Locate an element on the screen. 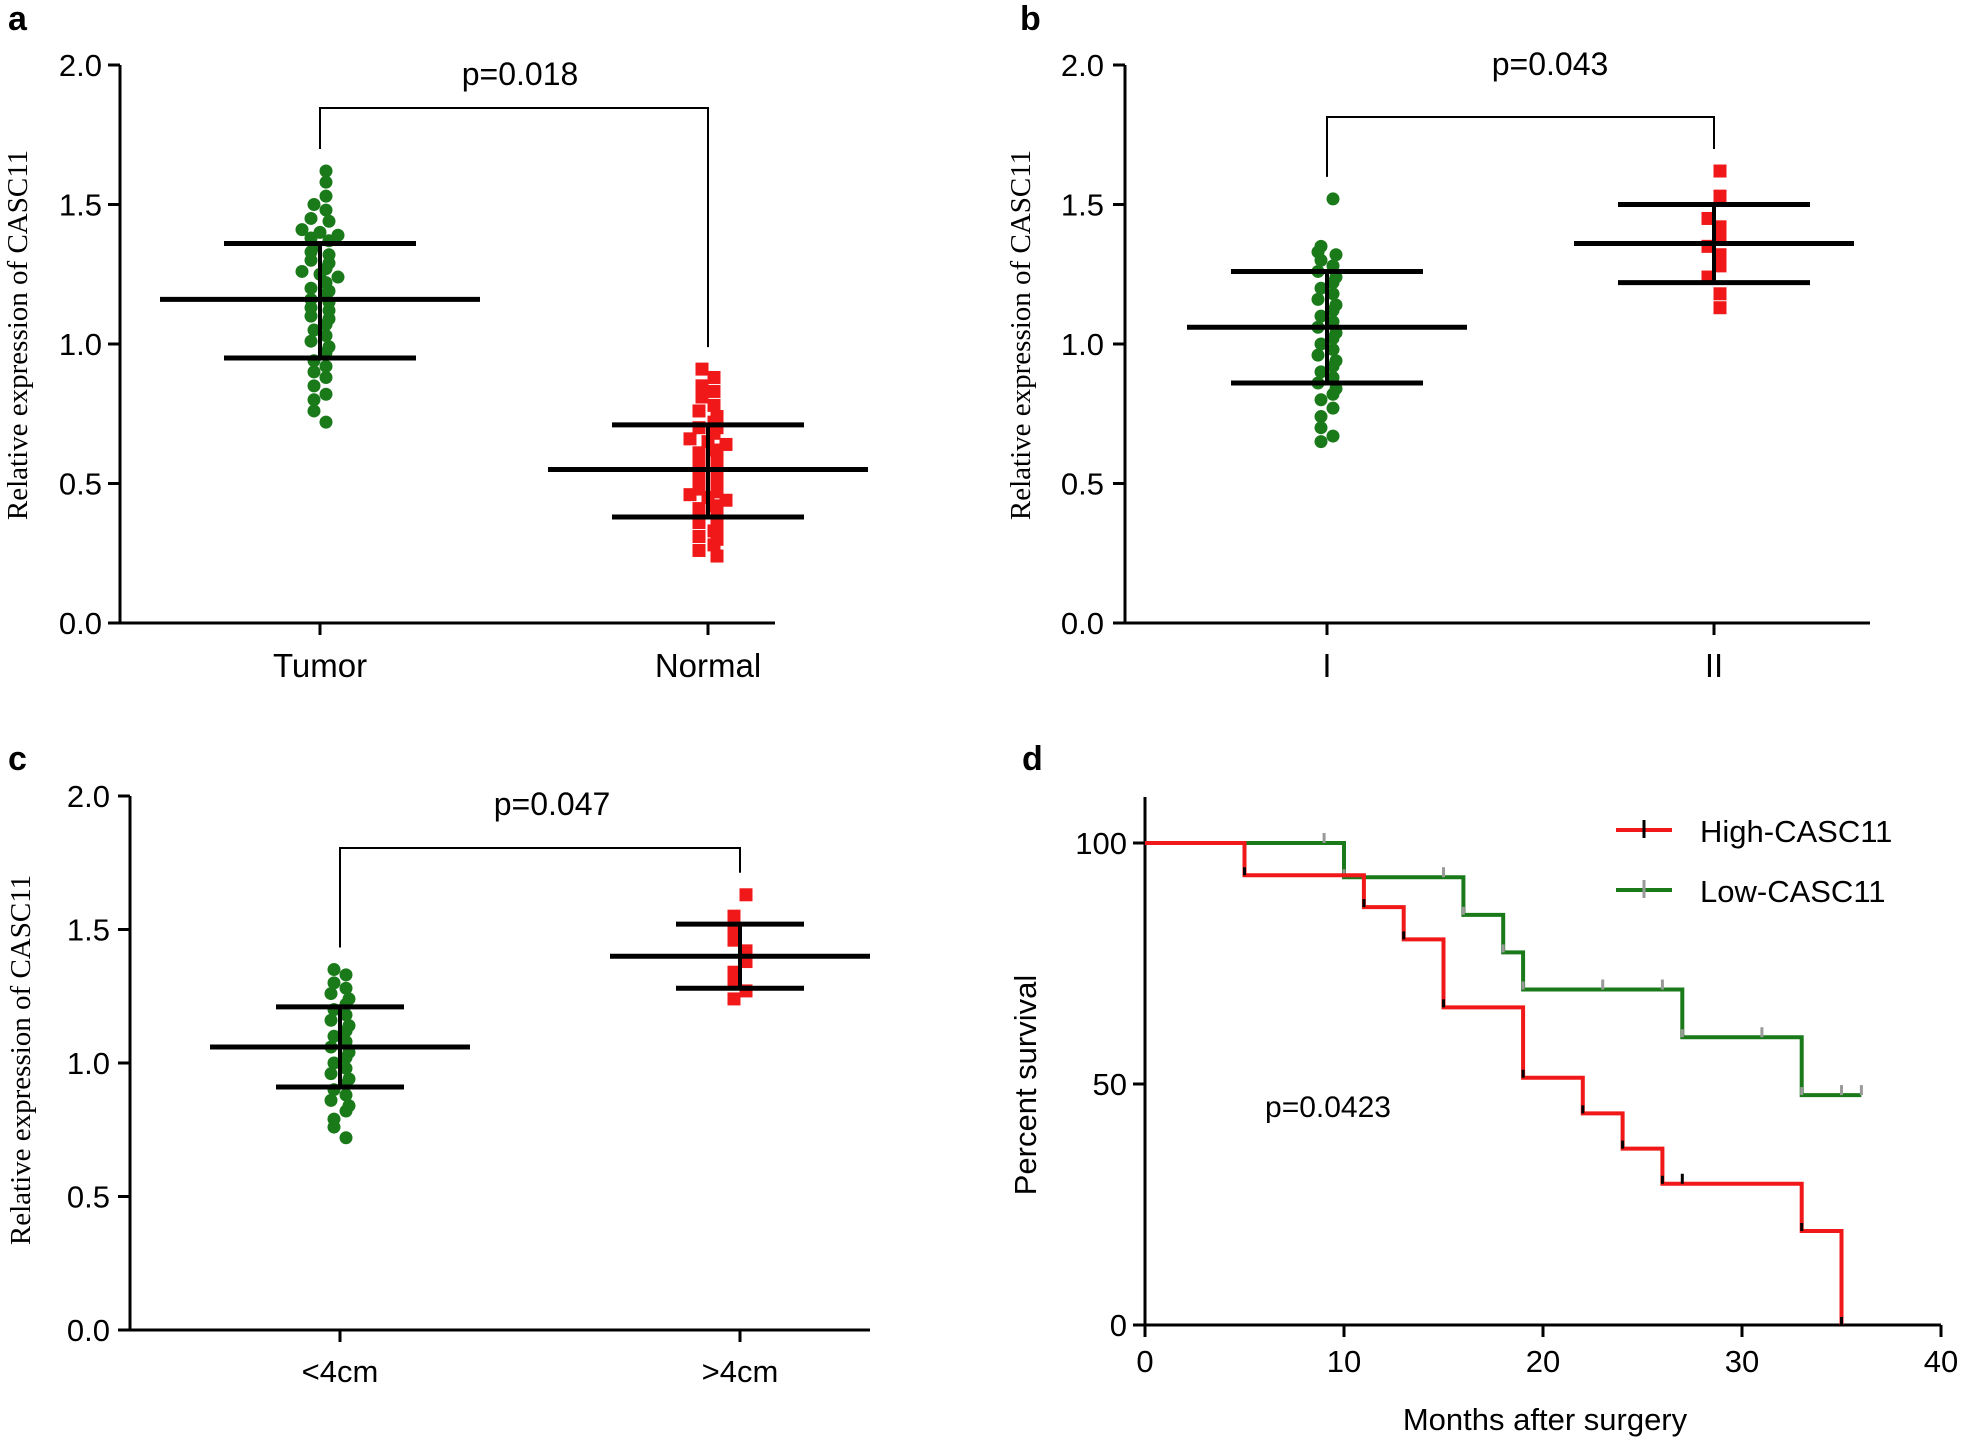 The image size is (1961, 1440). panel-b-pvalue: p=0.043 is located at coordinates (1550, 64).